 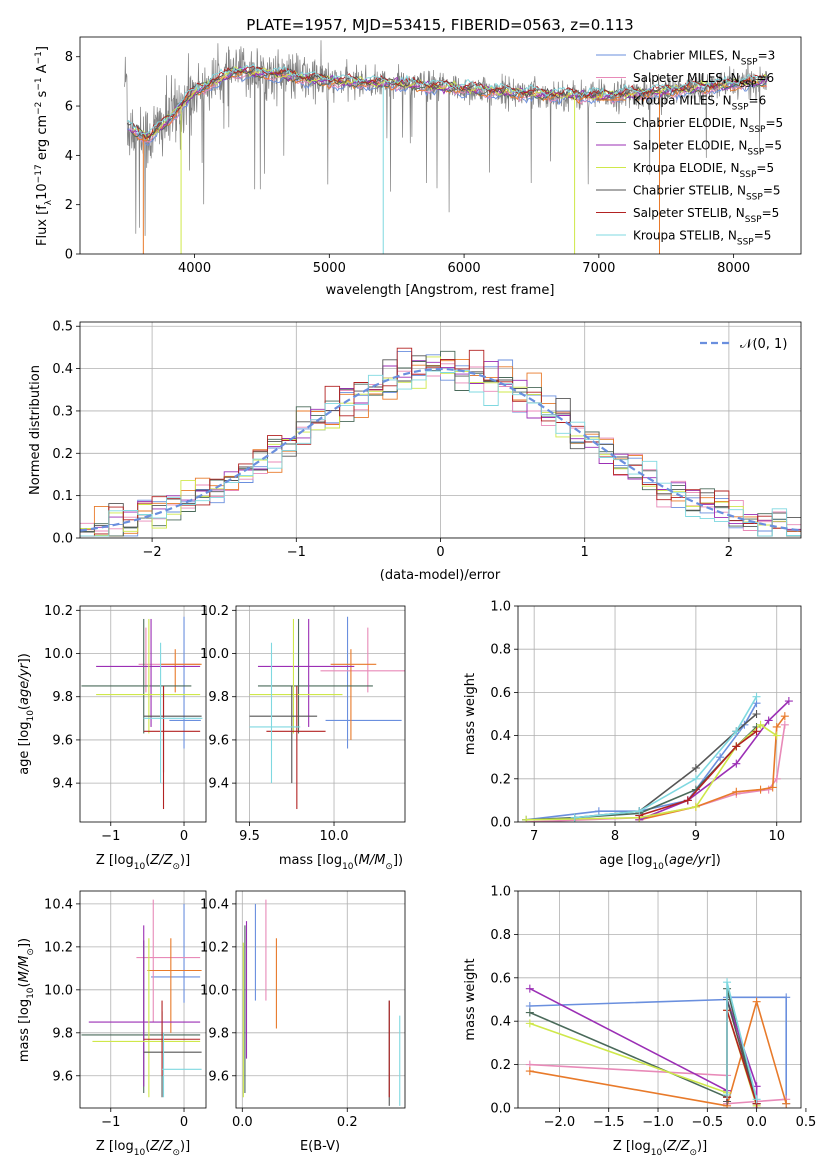 What do you see at coordinates (609, 1122) in the screenshot?
I see `x-tick-label: −1.5` at bounding box center [609, 1122].